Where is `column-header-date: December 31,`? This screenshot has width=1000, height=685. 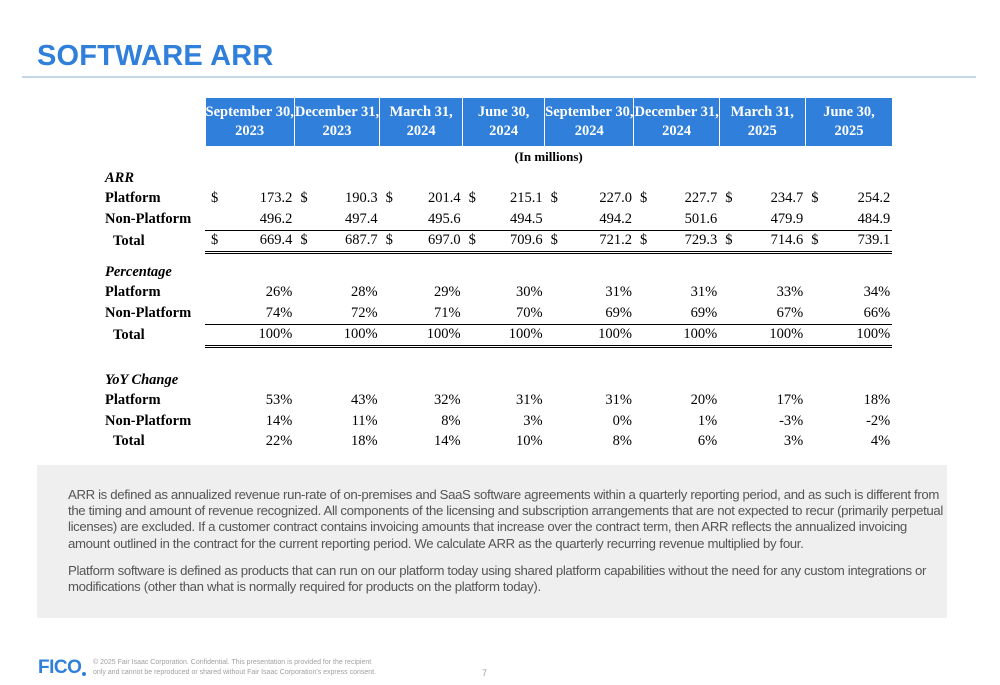 column-header-date: December 31, is located at coordinates (676, 112).